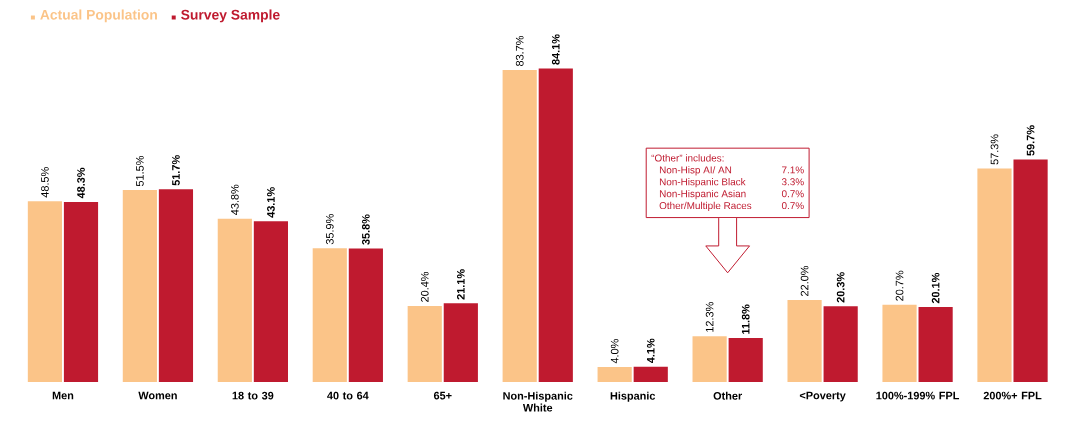 This screenshot has height=424, width=1065. Describe the element at coordinates (728, 395) in the screenshot. I see `x-tick-label: Other` at that location.